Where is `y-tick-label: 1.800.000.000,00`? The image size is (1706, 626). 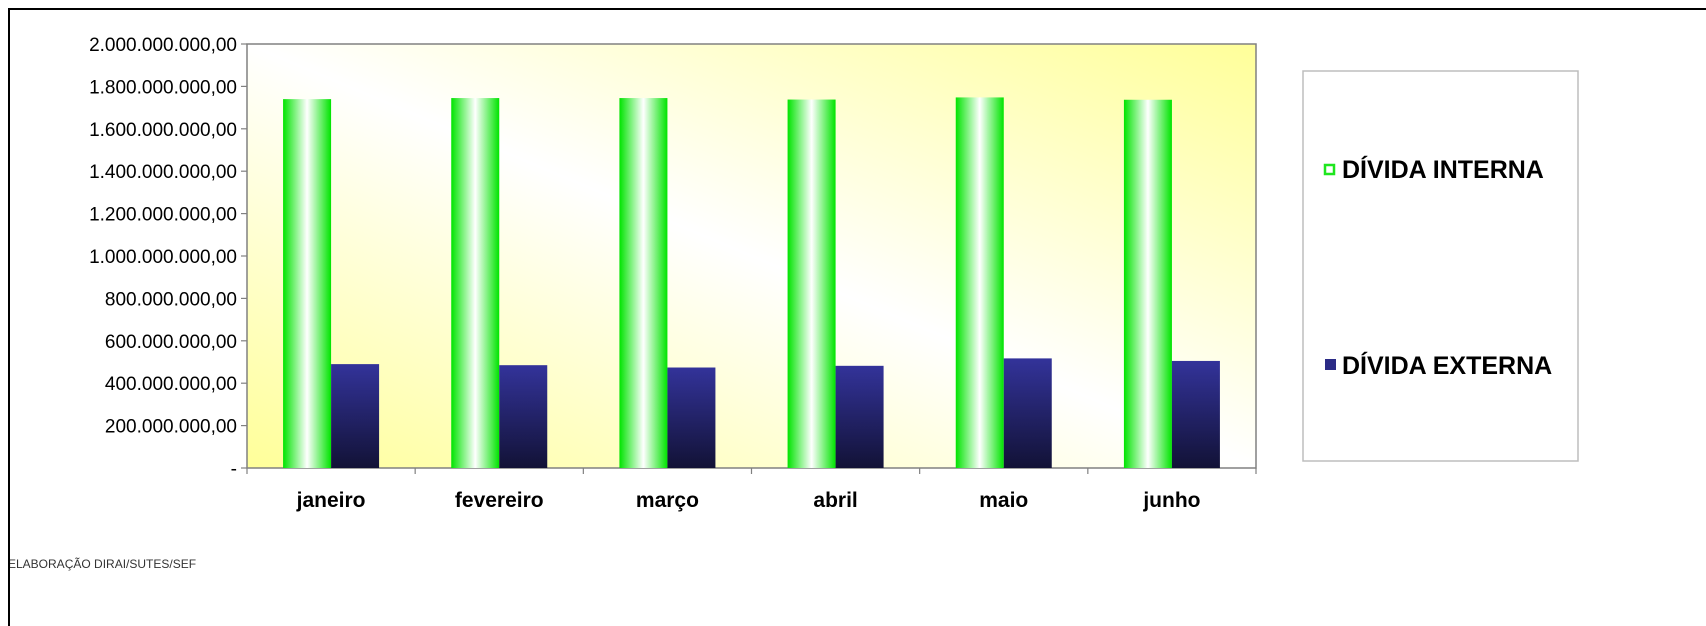 y-tick-label: 1.800.000.000,00 is located at coordinates (163, 87).